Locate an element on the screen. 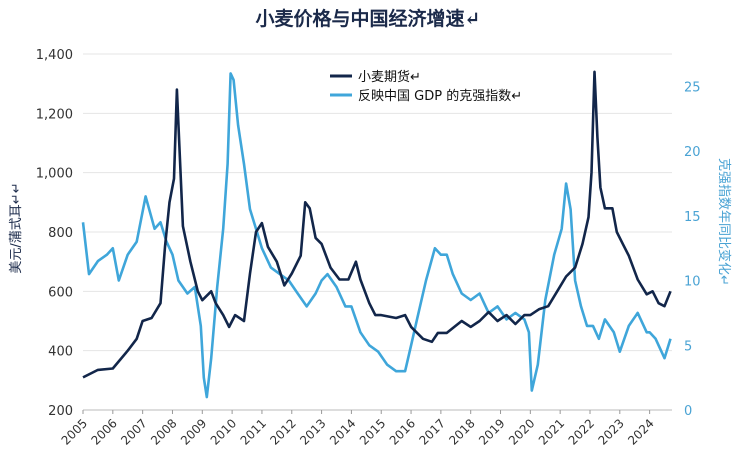  x-tick-label: 2005 is located at coordinates (74, 431).